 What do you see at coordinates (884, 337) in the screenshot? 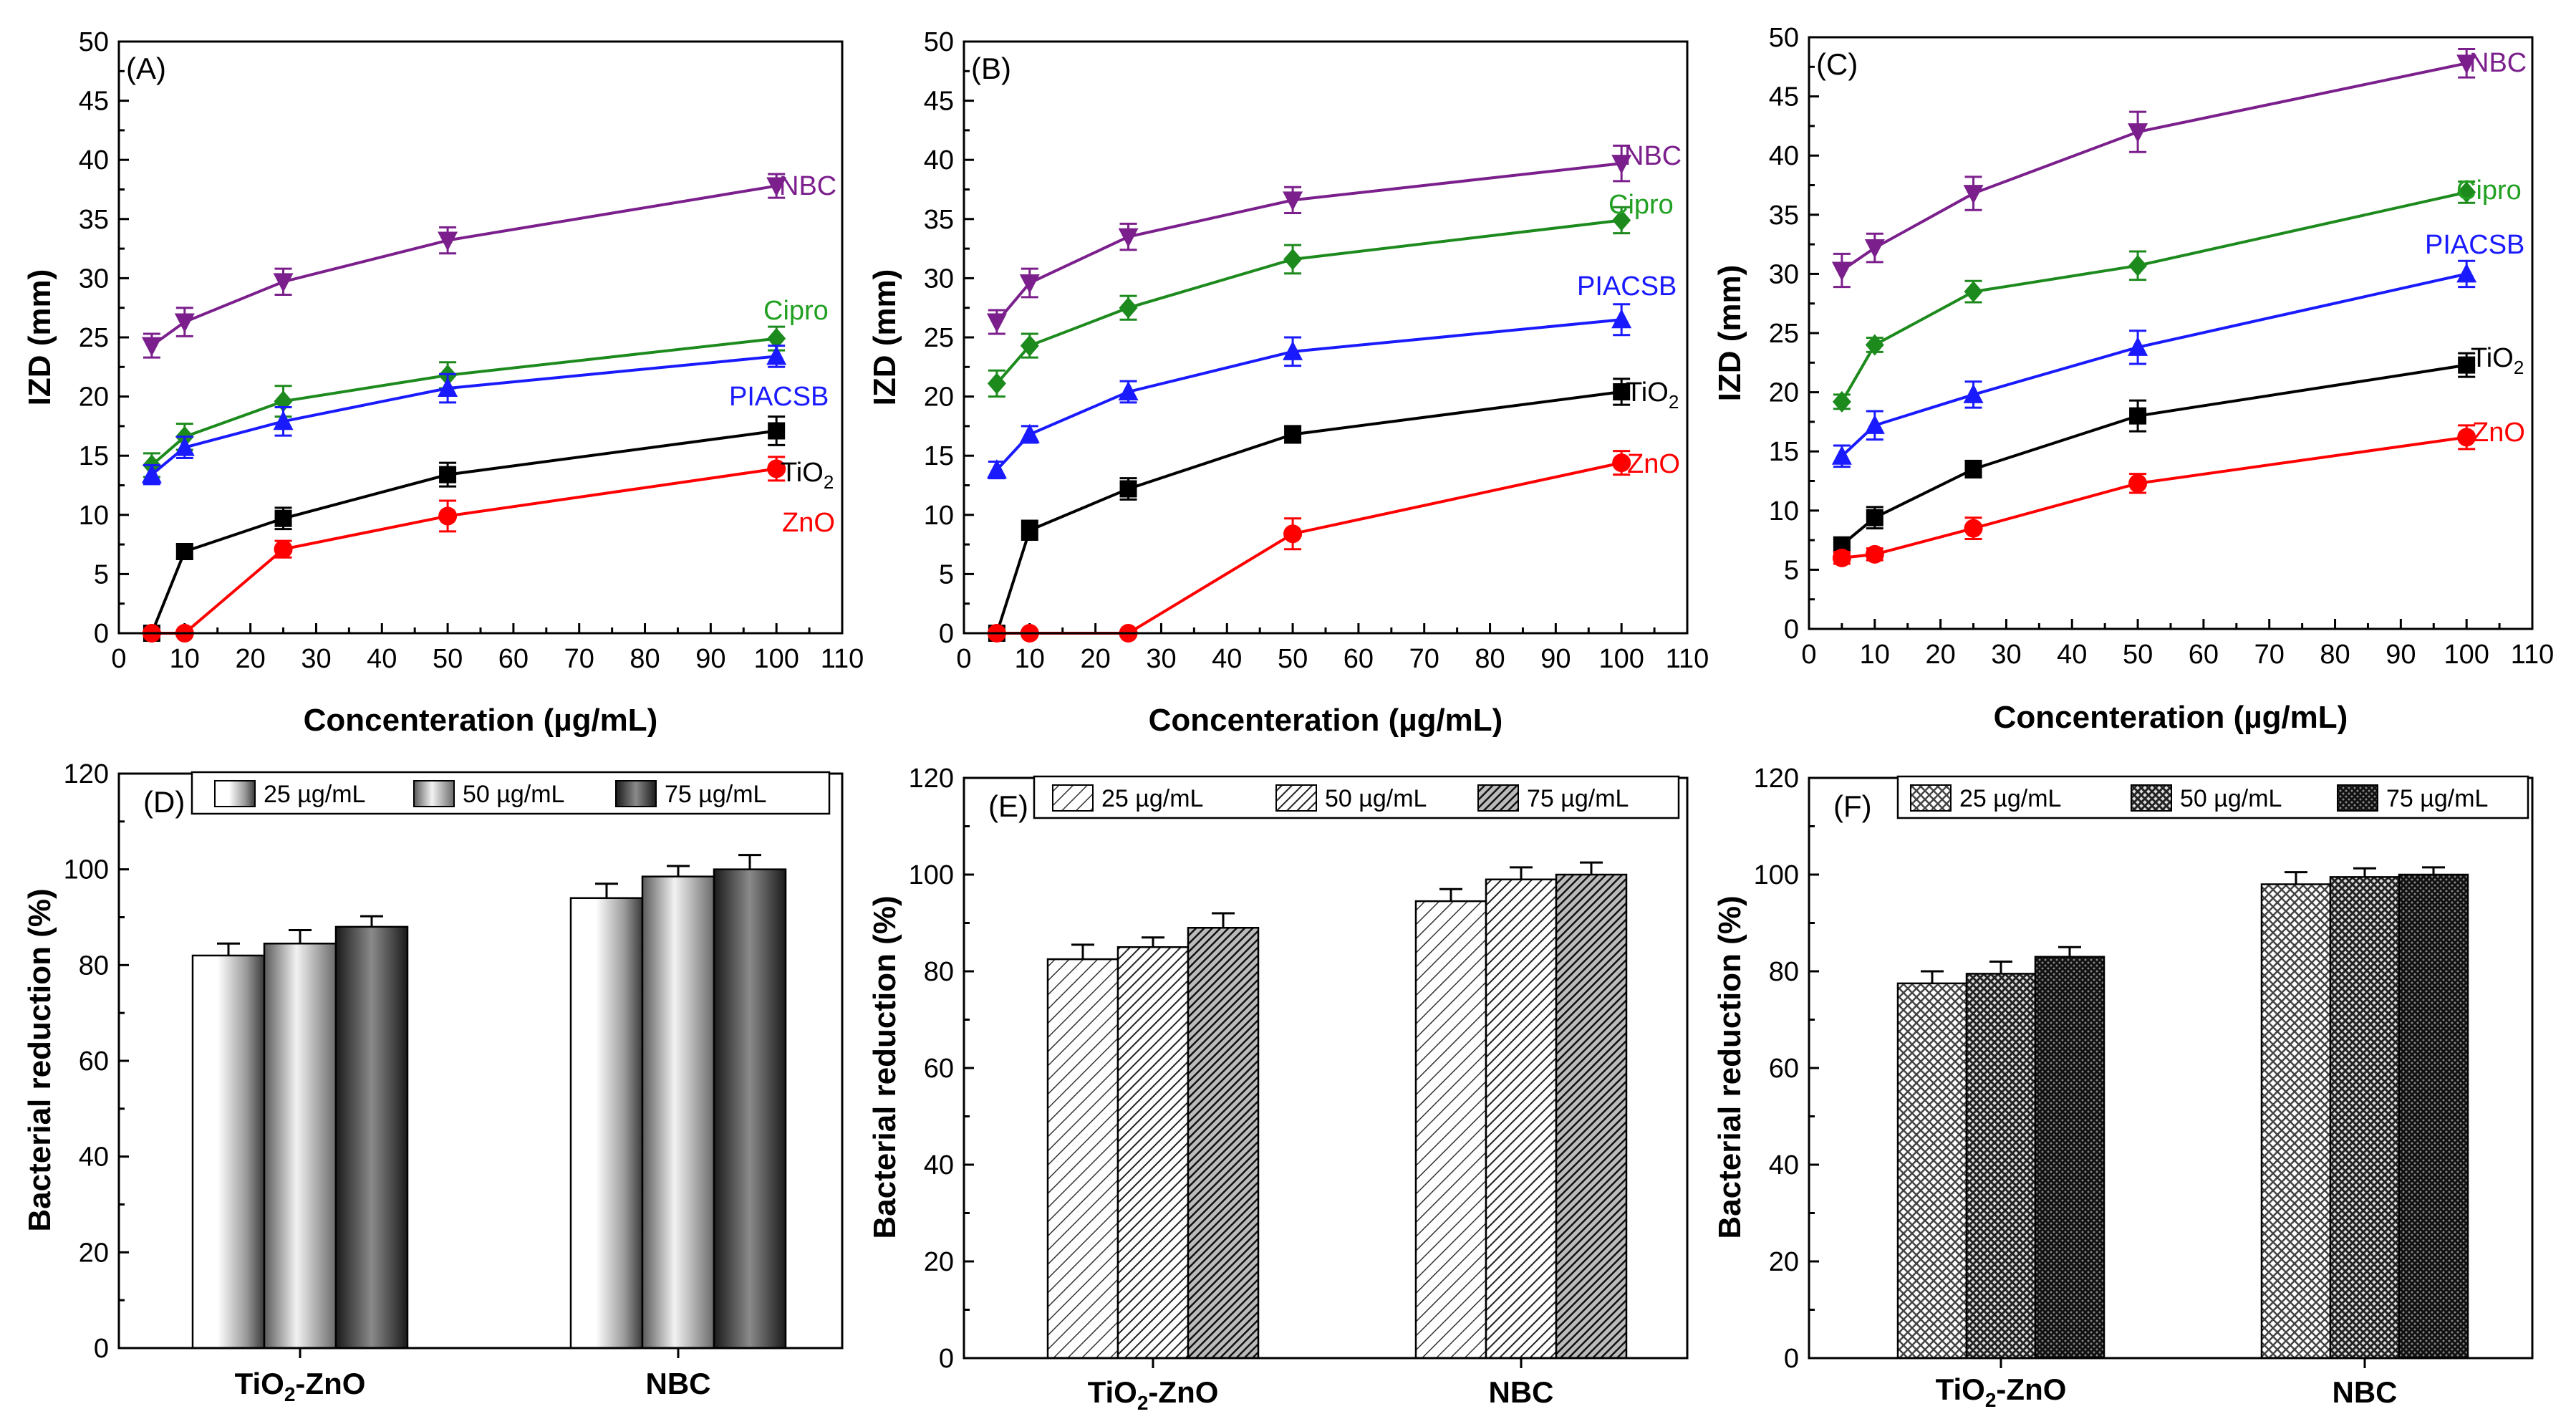
I see `panel-b-y-axis-label: IZD (mm)` at bounding box center [884, 337].